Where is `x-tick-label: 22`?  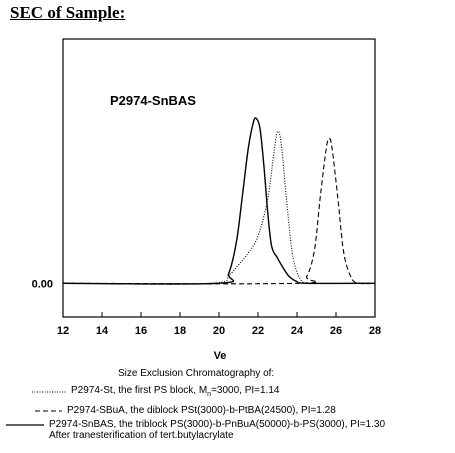
x-tick-label: 22 is located at coordinates (258, 331).